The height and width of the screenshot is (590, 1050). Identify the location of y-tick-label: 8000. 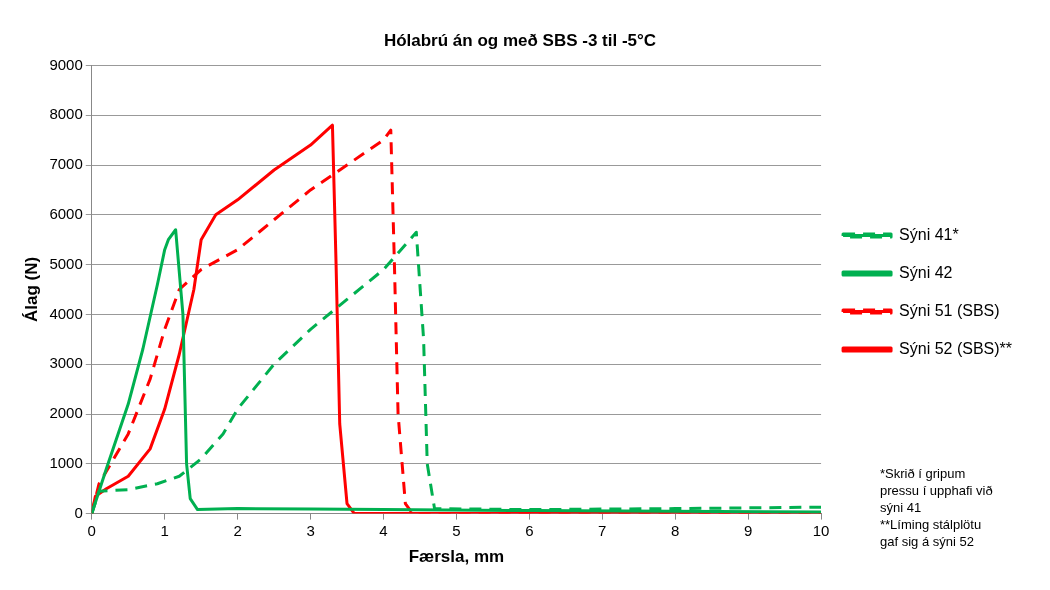
(66, 114).